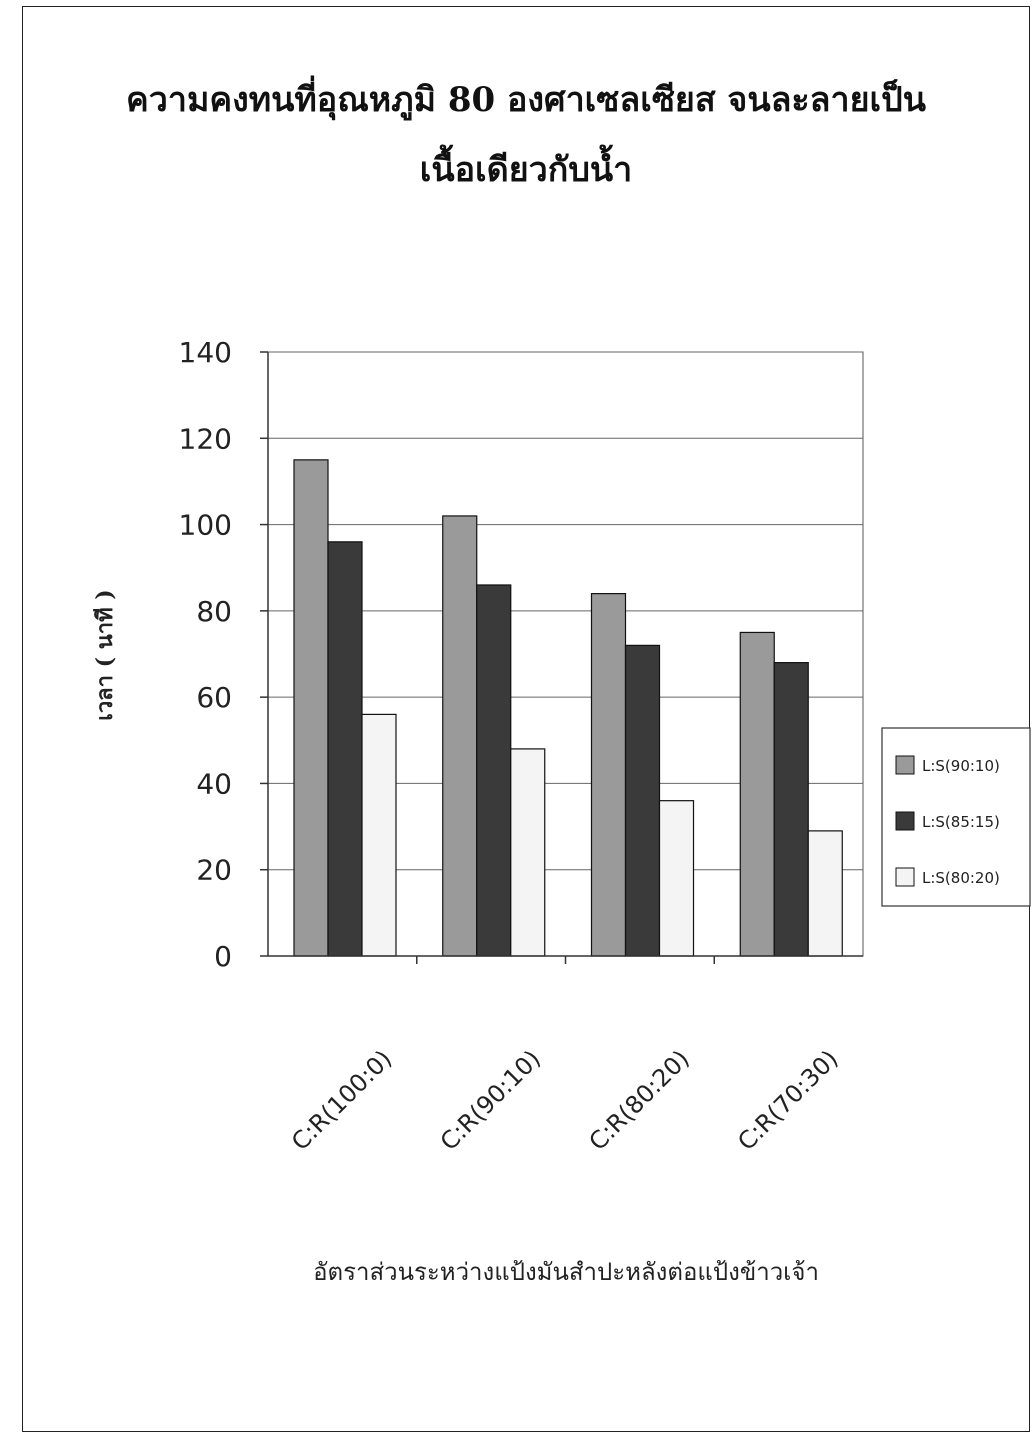 The image size is (1034, 1438). What do you see at coordinates (639, 1100) in the screenshot?
I see `x-tick-label: C:R(80:20)` at bounding box center [639, 1100].